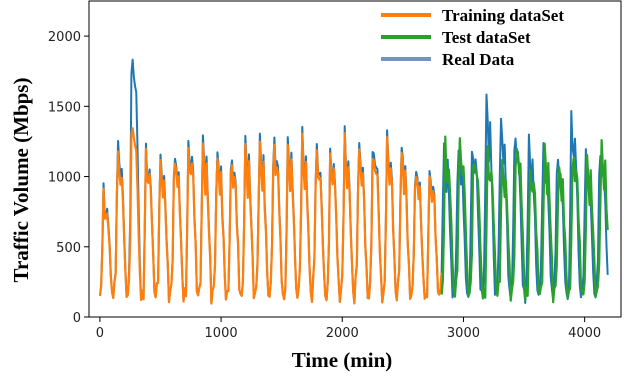  Describe the element at coordinates (524, 219) in the screenshot. I see `series-line-test-dataset` at that location.